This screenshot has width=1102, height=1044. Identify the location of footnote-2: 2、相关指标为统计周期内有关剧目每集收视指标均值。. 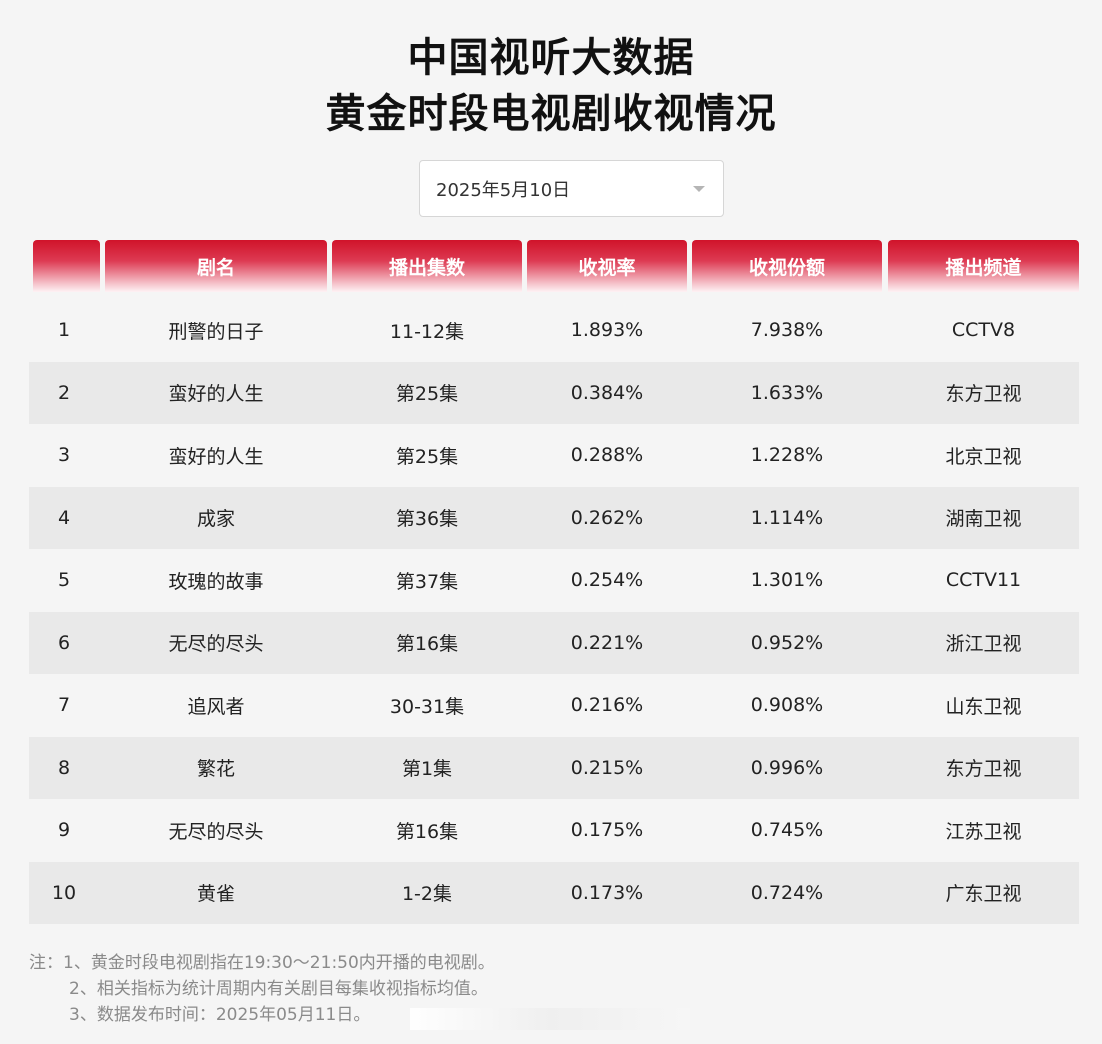
(278, 989).